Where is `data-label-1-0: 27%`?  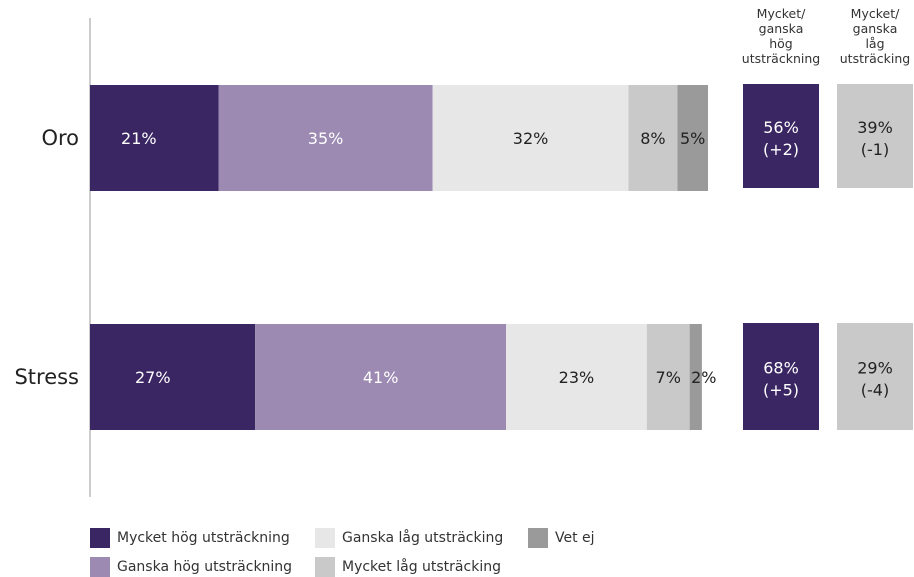
data-label-1-0: 27% is located at coordinates (153, 377).